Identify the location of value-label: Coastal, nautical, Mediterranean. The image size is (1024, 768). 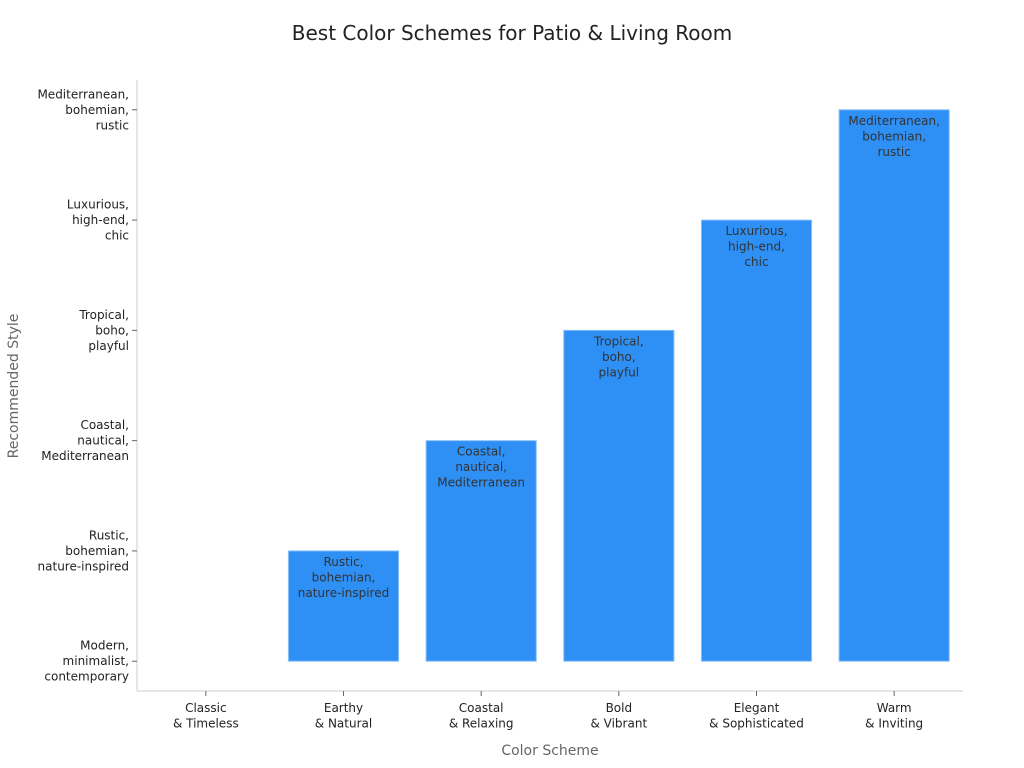
(481, 467).